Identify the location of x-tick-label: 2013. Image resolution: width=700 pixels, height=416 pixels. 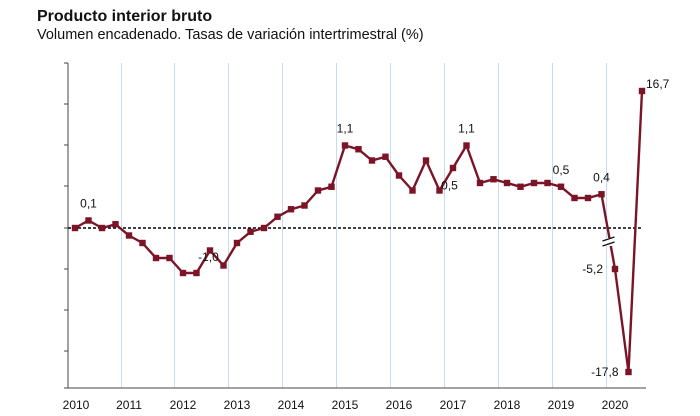
(237, 405).